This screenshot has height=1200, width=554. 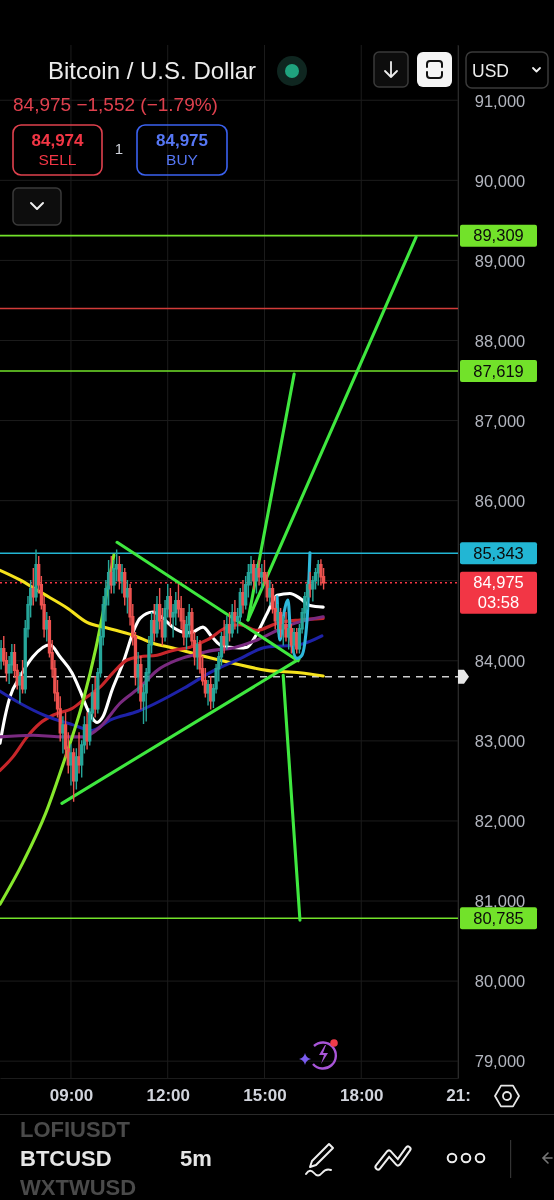 I want to click on x-tick-label: 15:00, so click(x=265, y=1096).